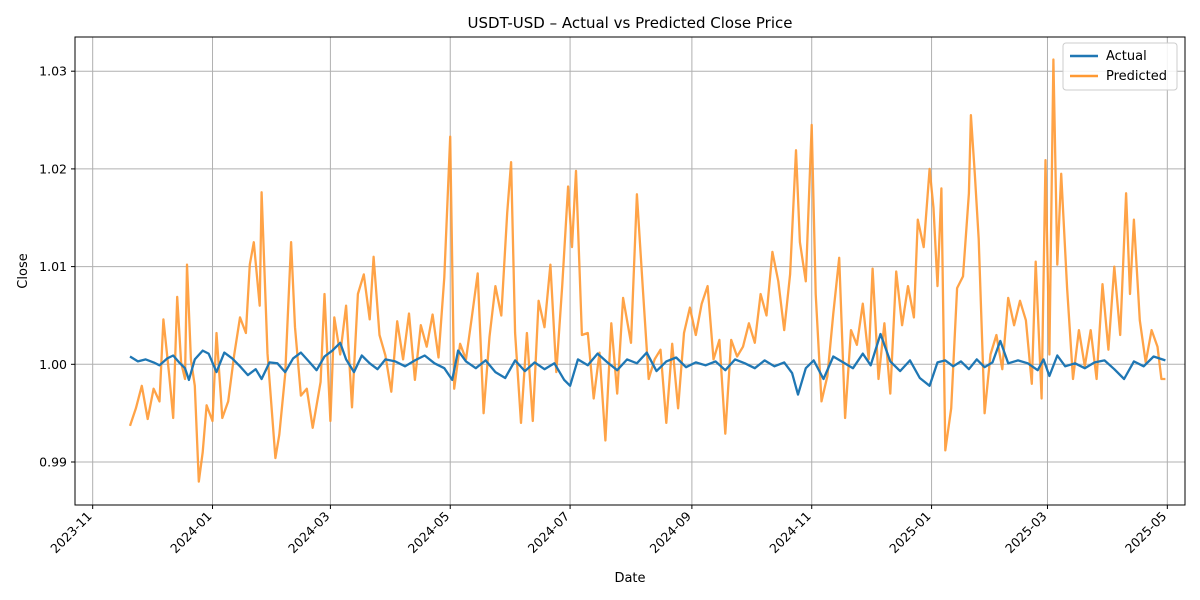 This screenshot has height=600, width=1200. Describe the element at coordinates (1146, 533) in the screenshot. I see `x-tick-label: 2025-05` at that location.